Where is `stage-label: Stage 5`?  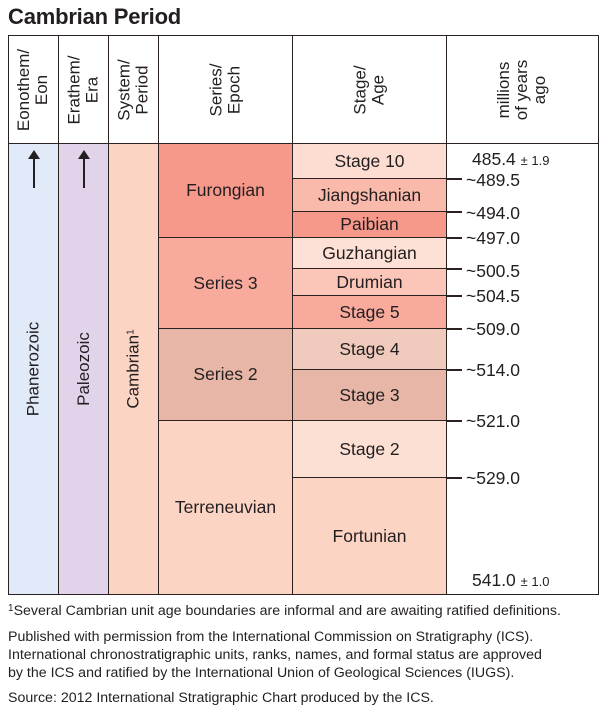 stage-label: Stage 5 is located at coordinates (369, 311).